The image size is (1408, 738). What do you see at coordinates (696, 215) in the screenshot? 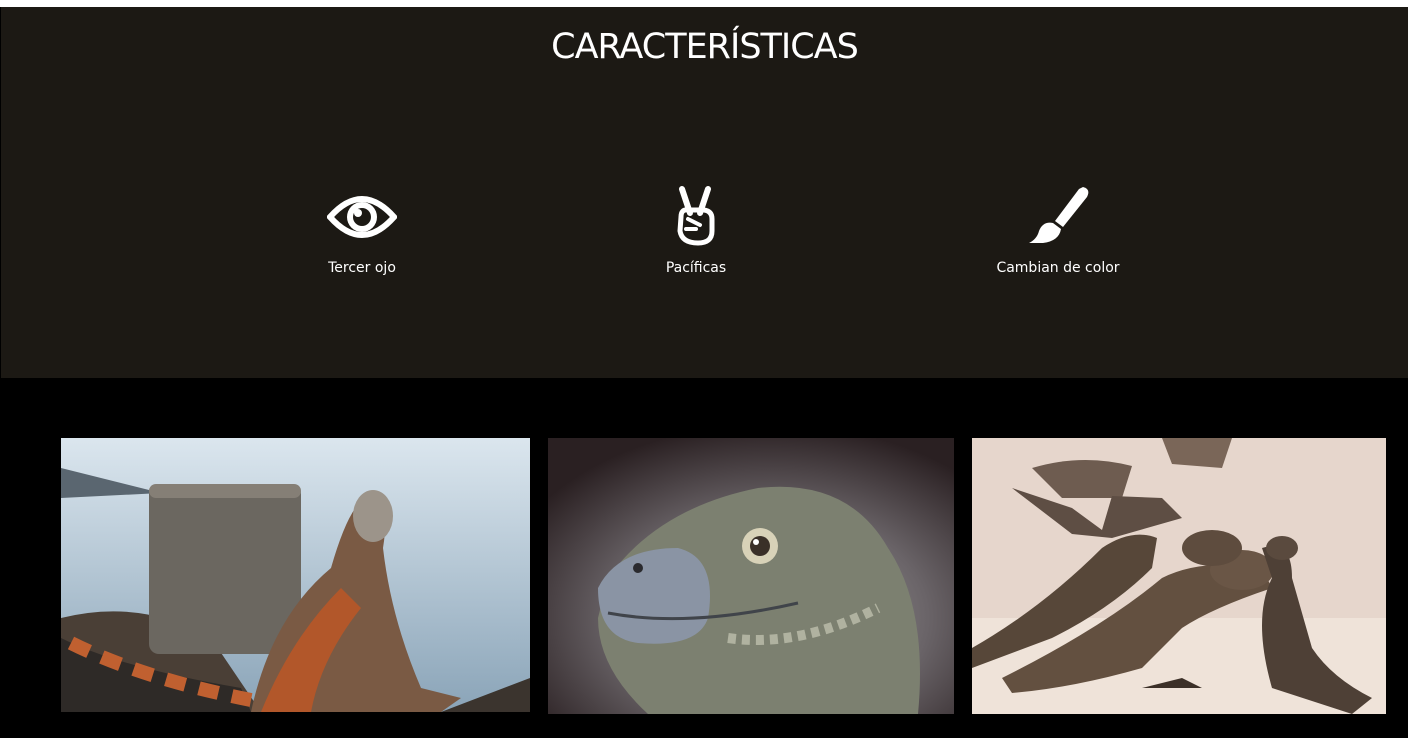
I see `peace-hand-icon` at bounding box center [696, 215].